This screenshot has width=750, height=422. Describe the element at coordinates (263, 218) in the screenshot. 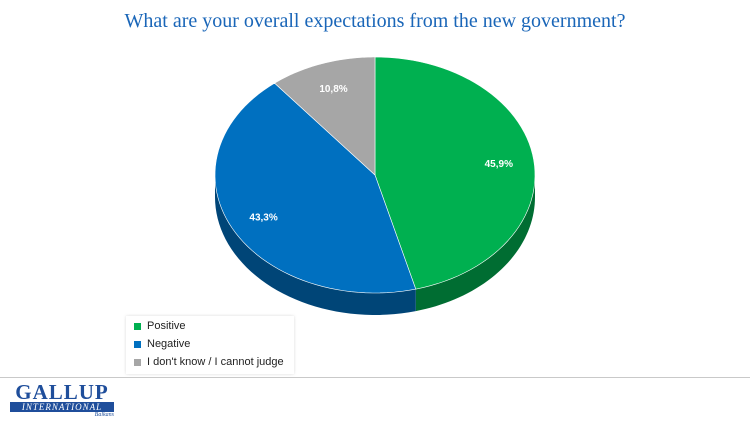

I see `pie-label-negative: 43,3%` at that location.